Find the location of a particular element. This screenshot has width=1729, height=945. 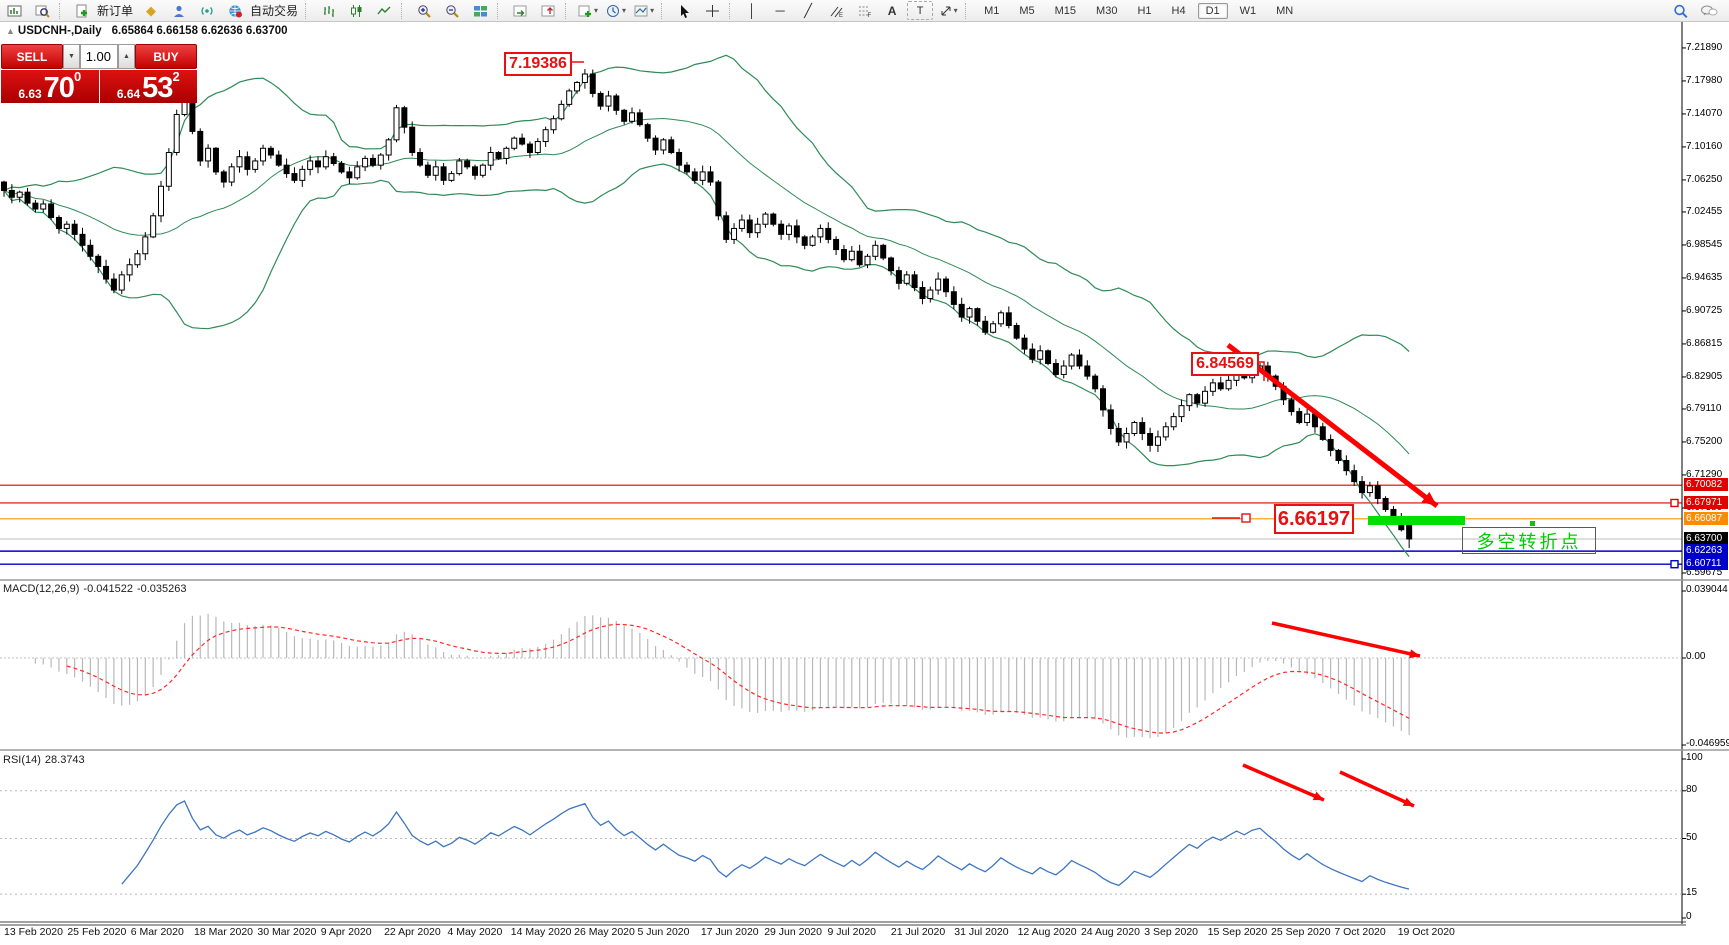

price-line-badge: 6.62263 is located at coordinates (1706, 551).